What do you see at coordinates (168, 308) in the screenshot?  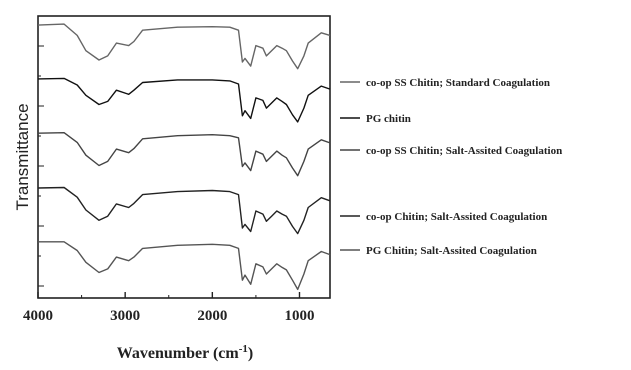 I see `x-axis-ticks: 4000 3000 2000 1000` at bounding box center [168, 308].